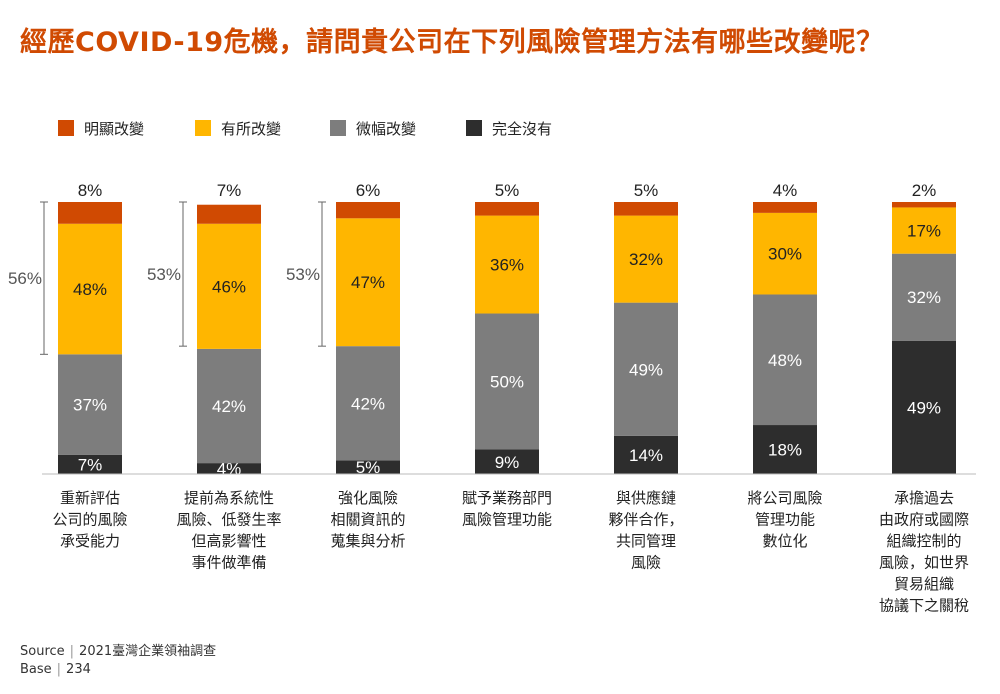 The image size is (1000, 694). Describe the element at coordinates (164, 274) in the screenshot. I see `bracket-label-2: 53%` at that location.